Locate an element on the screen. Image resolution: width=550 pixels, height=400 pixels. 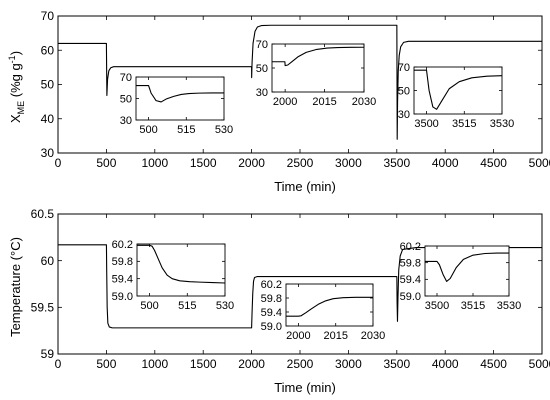
top-inset-3: 3500 3515 3530 30 50 70 is located at coordinates (456, 96).